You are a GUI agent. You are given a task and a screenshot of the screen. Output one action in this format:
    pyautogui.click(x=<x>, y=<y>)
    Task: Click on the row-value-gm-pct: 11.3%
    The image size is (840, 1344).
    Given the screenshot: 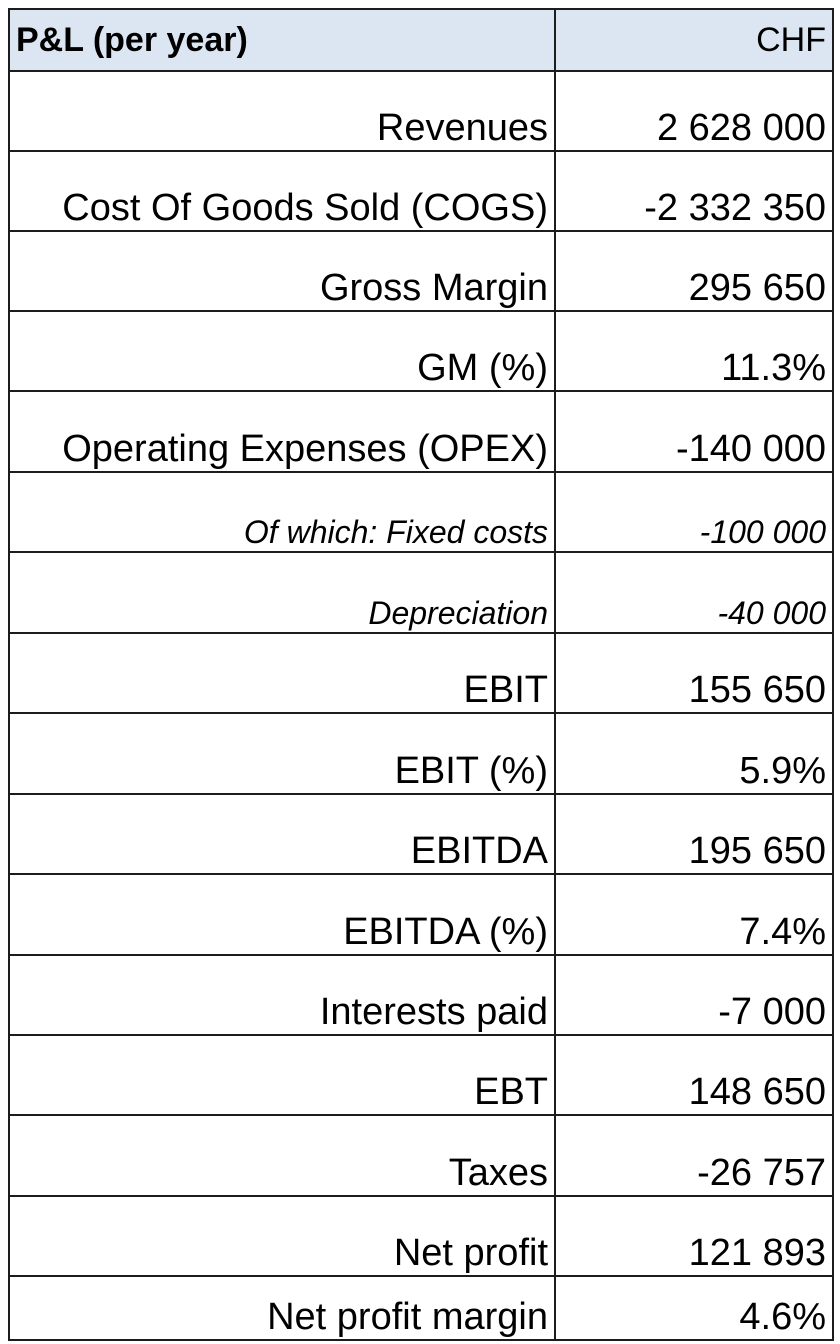 What is the action you would take?
    pyautogui.click(x=694, y=351)
    